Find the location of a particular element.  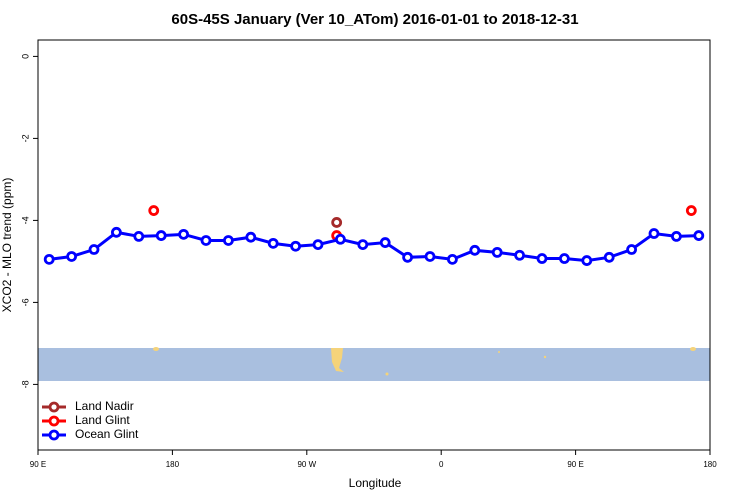

legend-label: Land Glint is located at coordinates (102, 420).